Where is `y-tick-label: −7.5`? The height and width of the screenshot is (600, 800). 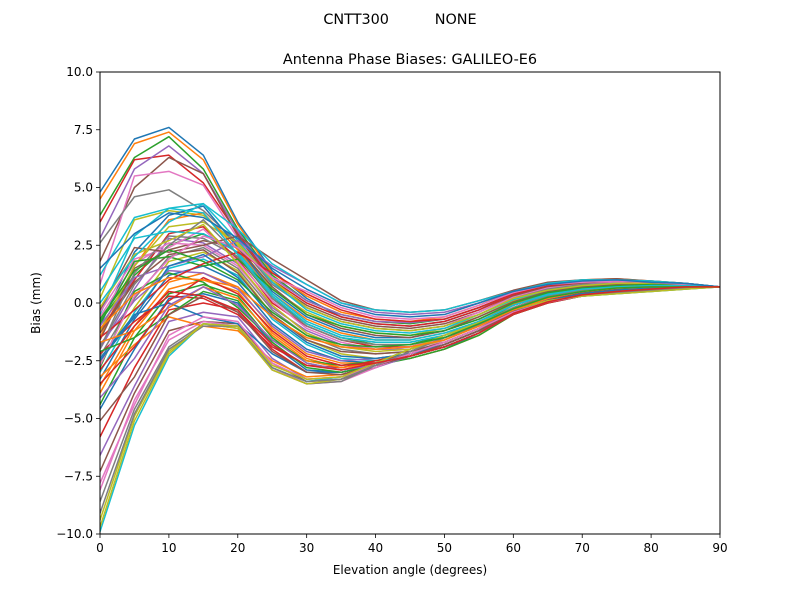
y-tick-label: −7.5 is located at coordinates (78, 476).